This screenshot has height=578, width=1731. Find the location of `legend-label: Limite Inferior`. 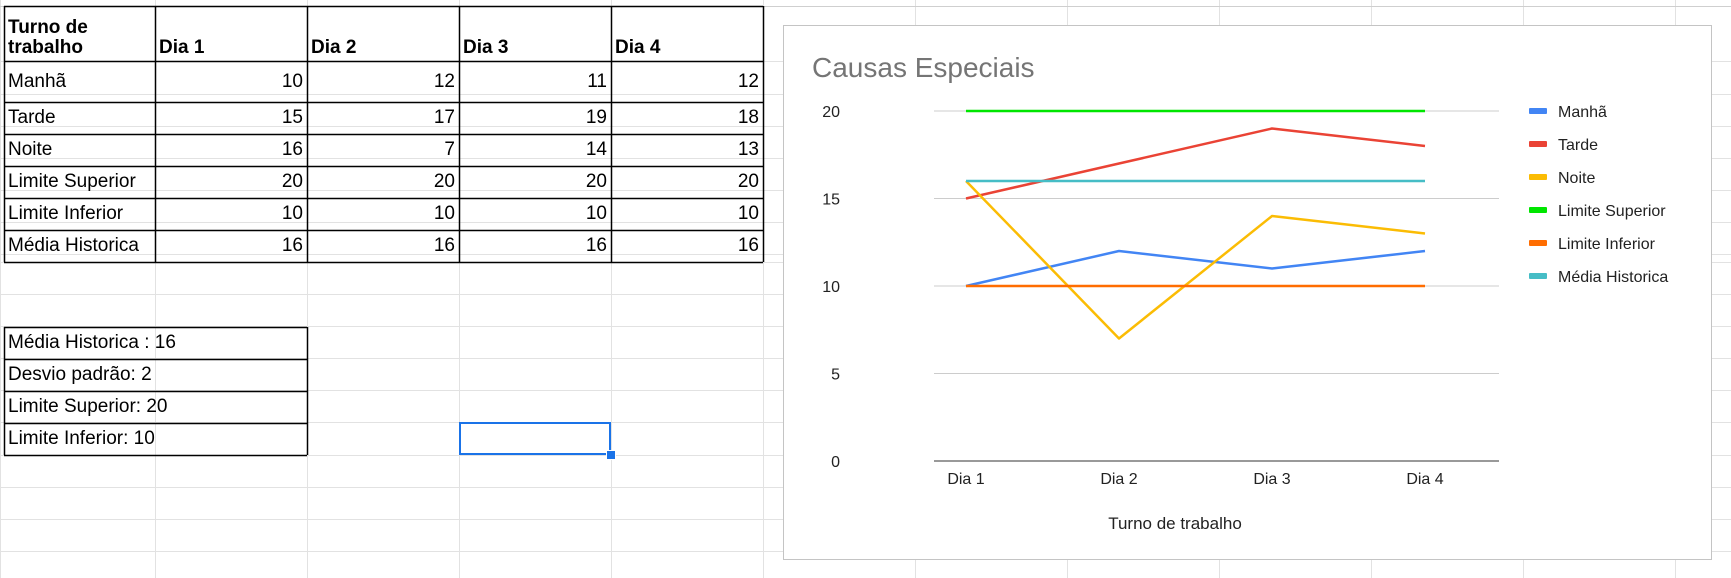

legend-label: Limite Inferior is located at coordinates (1607, 244).